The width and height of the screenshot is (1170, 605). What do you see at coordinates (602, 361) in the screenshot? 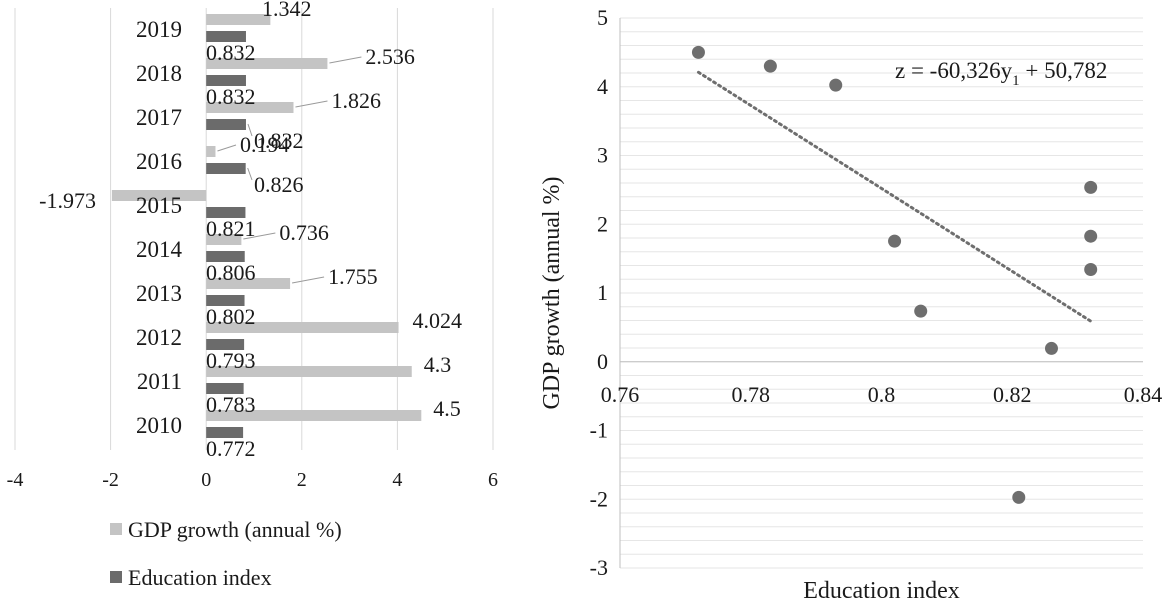
I see `scatter-y-tick-label: 0` at bounding box center [602, 361].